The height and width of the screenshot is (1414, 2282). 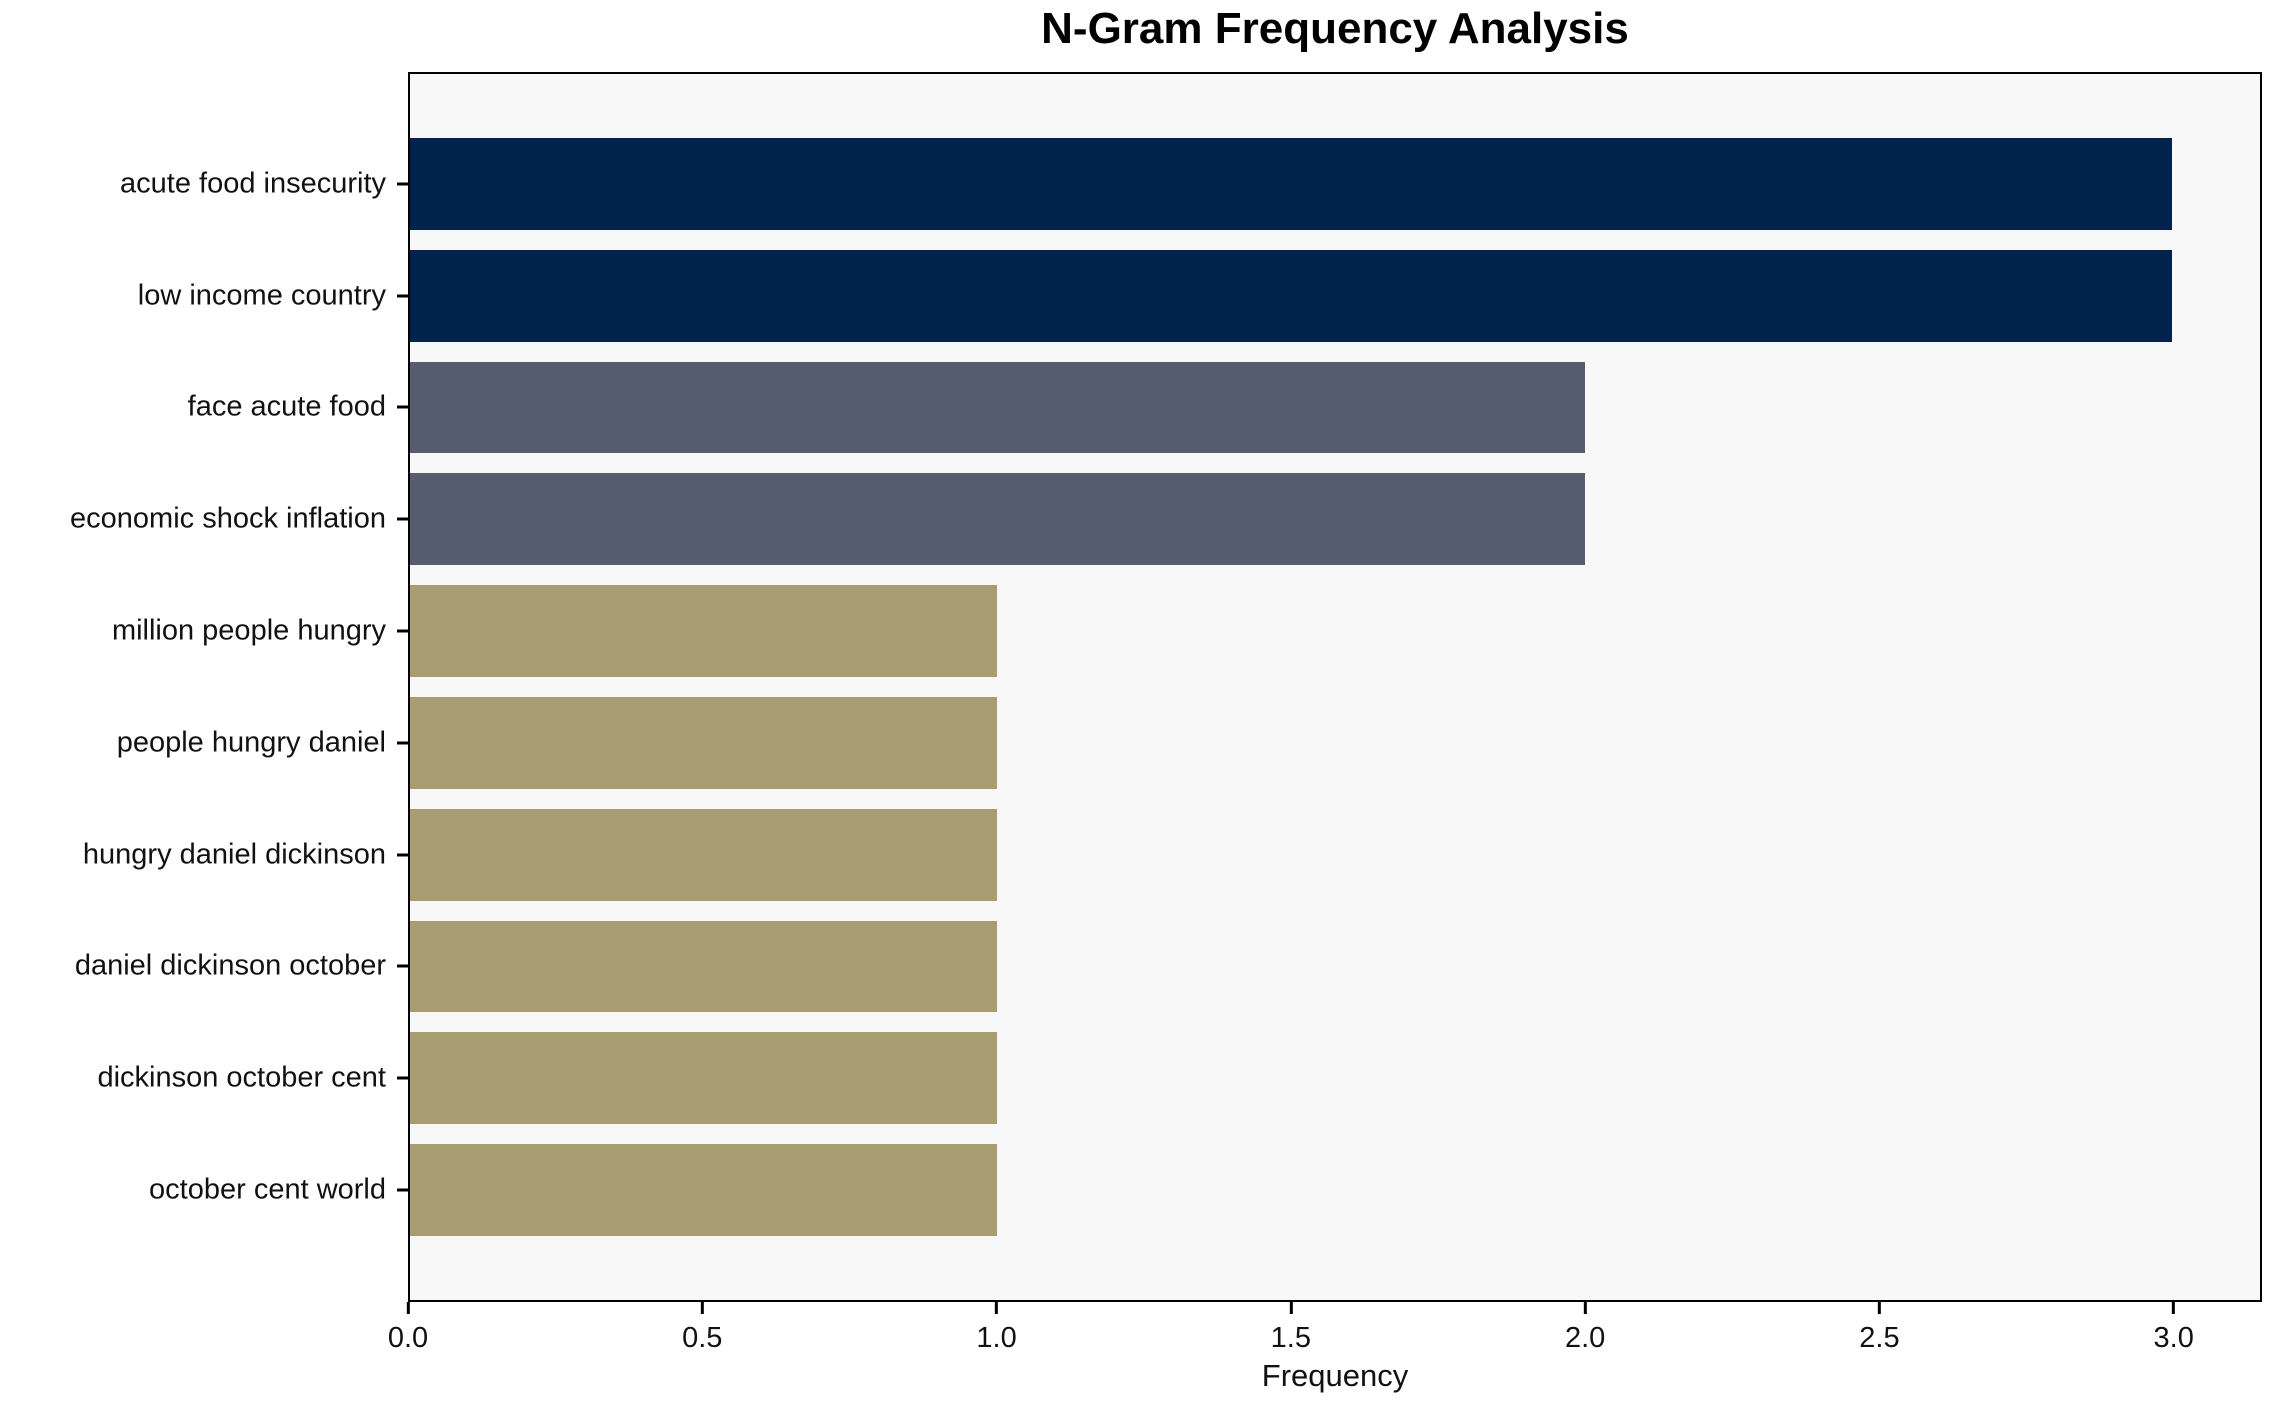 I want to click on y-axis-category-label: economic shock inflation, so click(x=228, y=518).